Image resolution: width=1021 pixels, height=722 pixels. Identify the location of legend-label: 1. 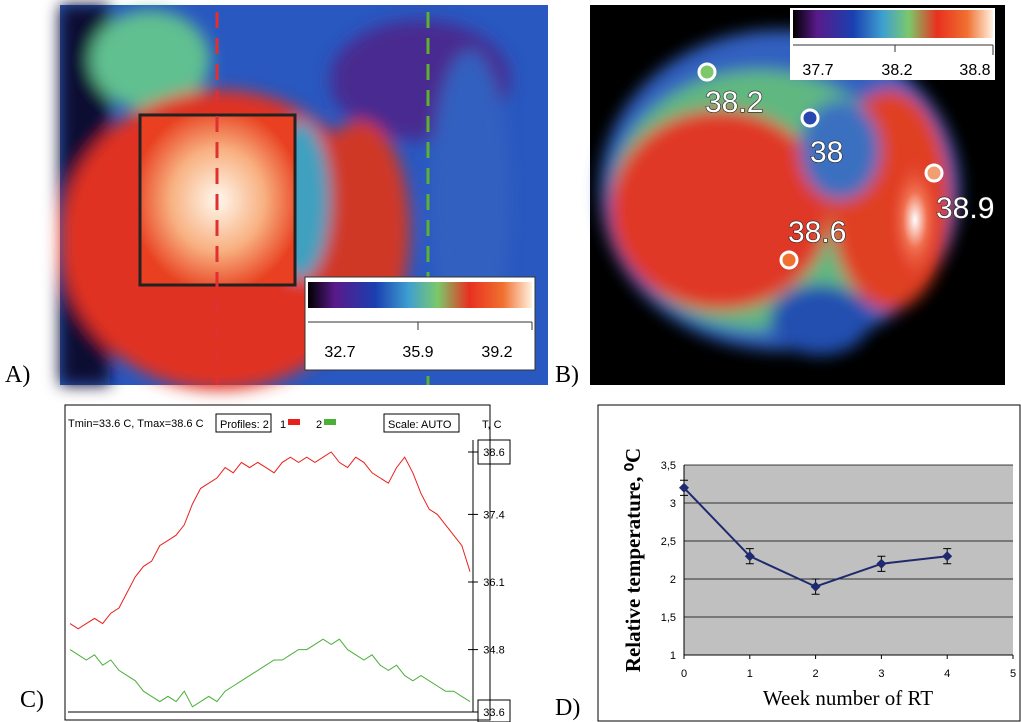
(283, 425).